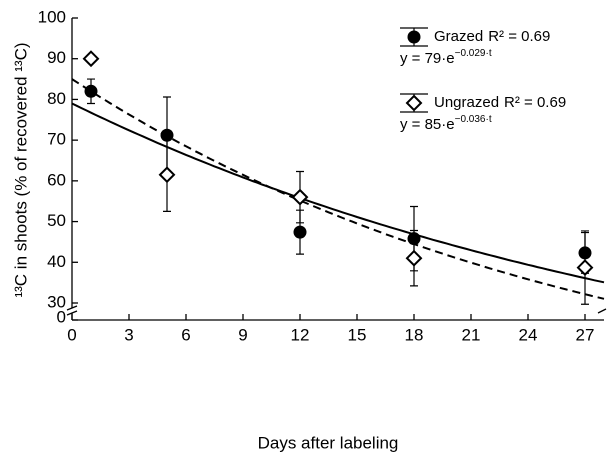 The image size is (608, 456). I want to click on legend-label: Grazed R² = 0.69, so click(492, 36).